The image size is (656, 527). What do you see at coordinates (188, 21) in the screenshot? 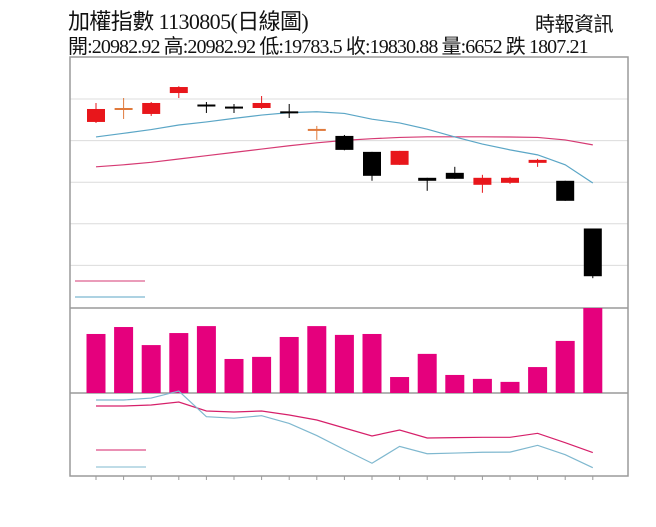
I see `chart-title: 加權指數 1130805(日線圖)` at bounding box center [188, 21].